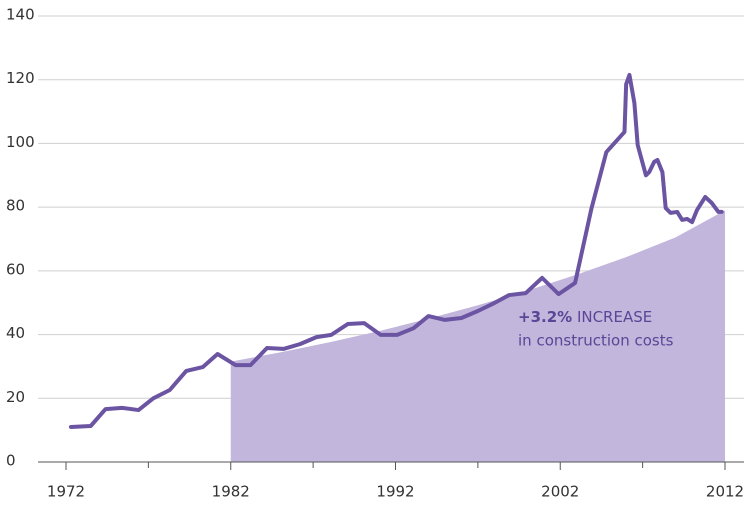 The image size is (744, 510). I want to click on y-tick-label: 100, so click(20, 142).